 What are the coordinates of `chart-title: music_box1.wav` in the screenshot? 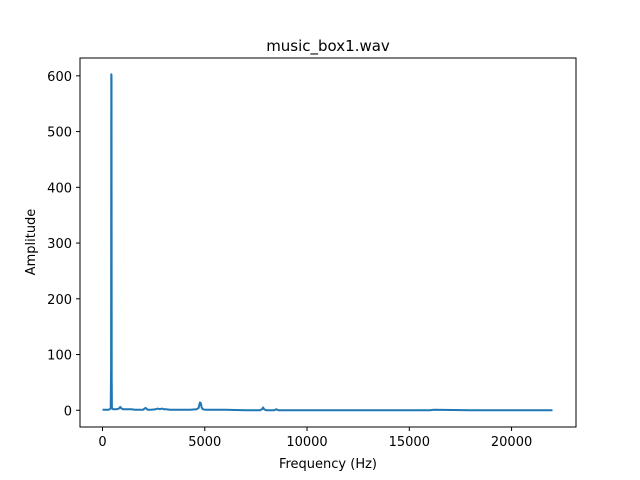 It's located at (328, 46).